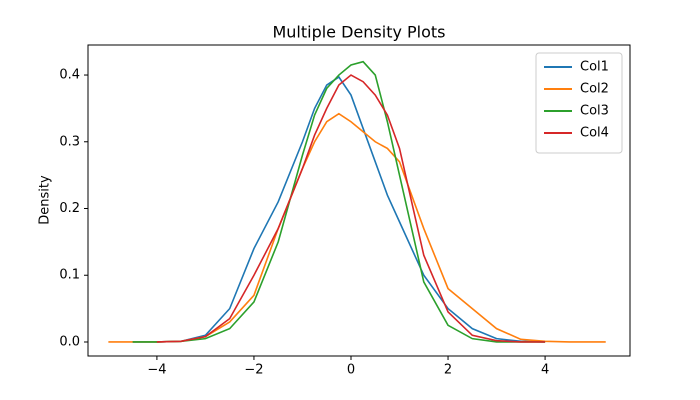 The height and width of the screenshot is (400, 700). Describe the element at coordinates (594, 89) in the screenshot. I see `legend-label: Col2` at that location.